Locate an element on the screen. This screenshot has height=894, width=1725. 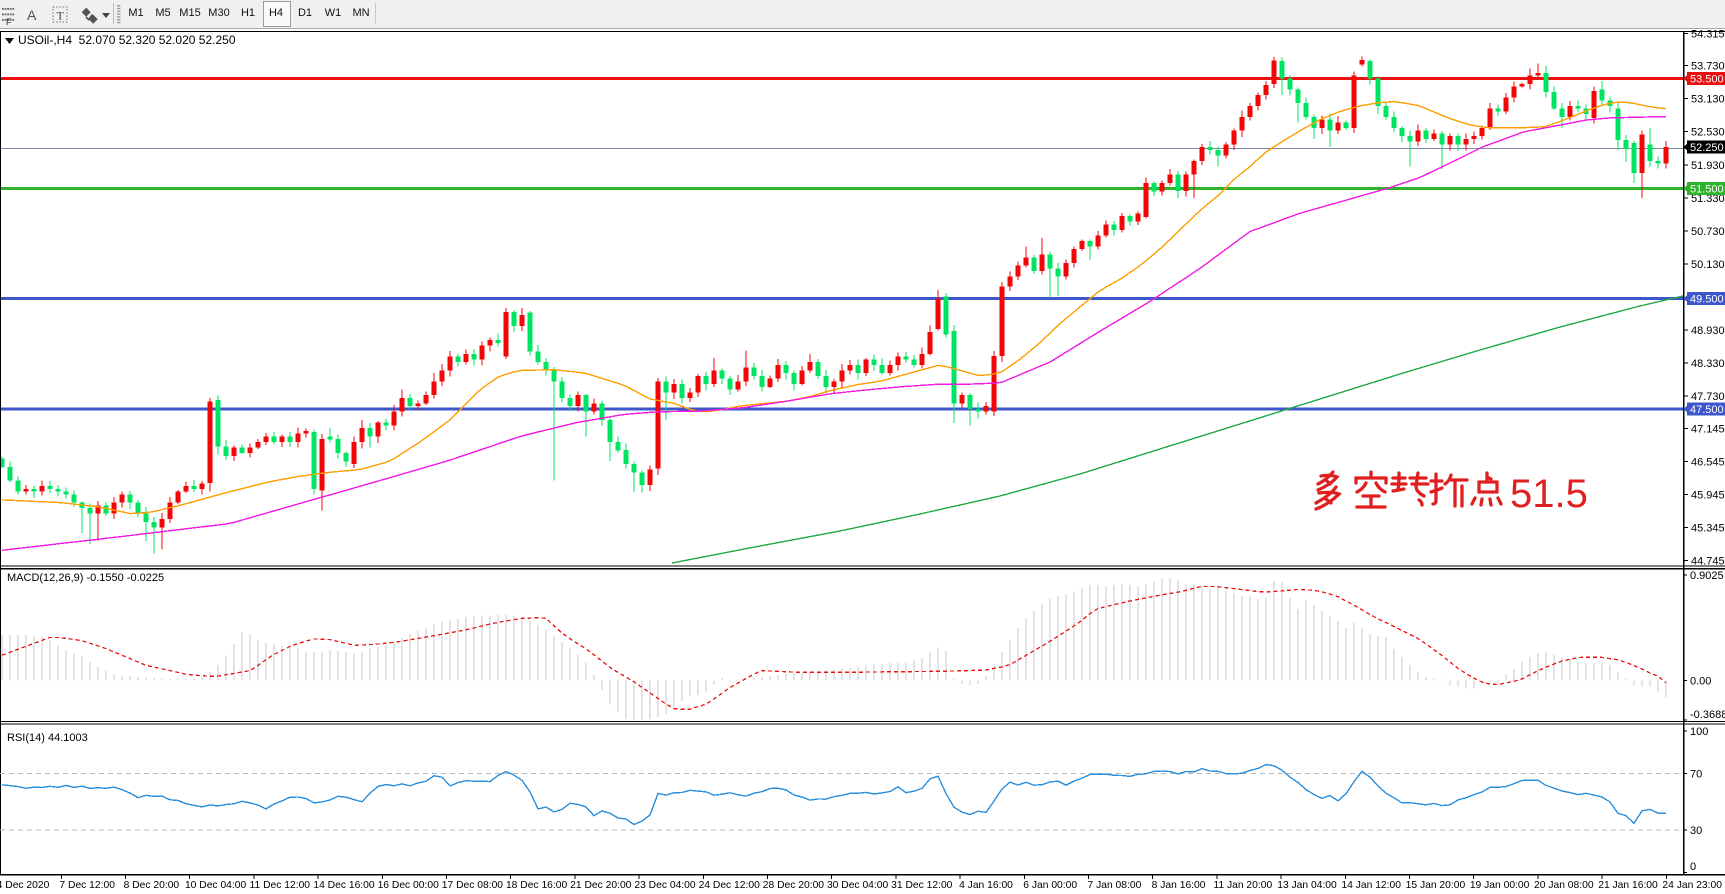
svg-text: 6 Jan 00:00 is located at coordinates (1050, 885).